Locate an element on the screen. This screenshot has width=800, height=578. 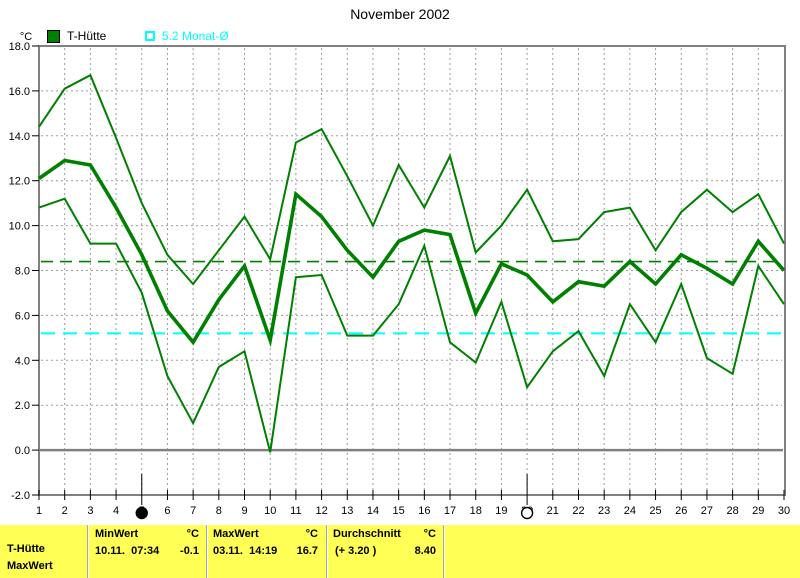
svg-text: 15 is located at coordinates (399, 511).